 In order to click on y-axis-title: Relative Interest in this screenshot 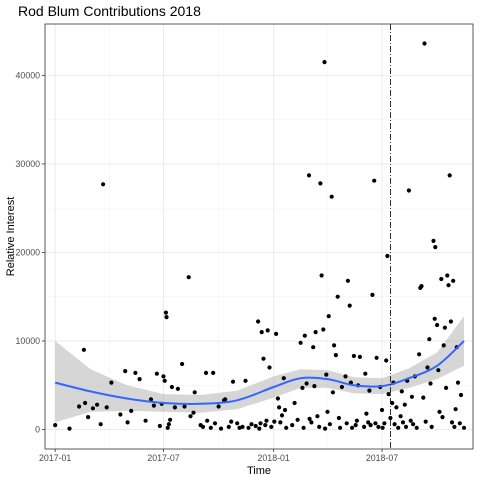, I will do `click(11, 236)`.